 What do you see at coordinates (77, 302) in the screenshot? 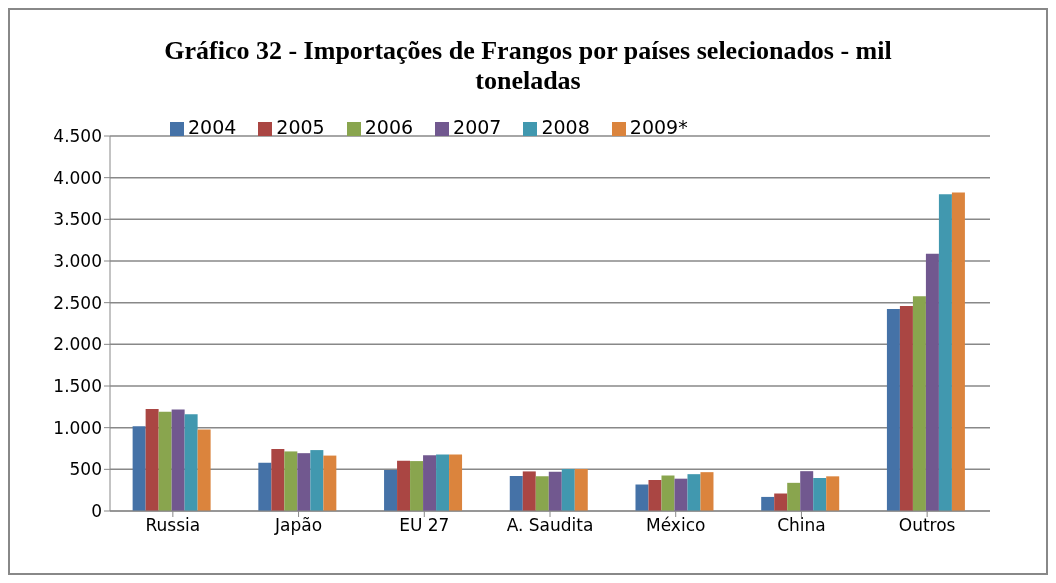
I see `y-tick-label: 2.500` at bounding box center [77, 302].